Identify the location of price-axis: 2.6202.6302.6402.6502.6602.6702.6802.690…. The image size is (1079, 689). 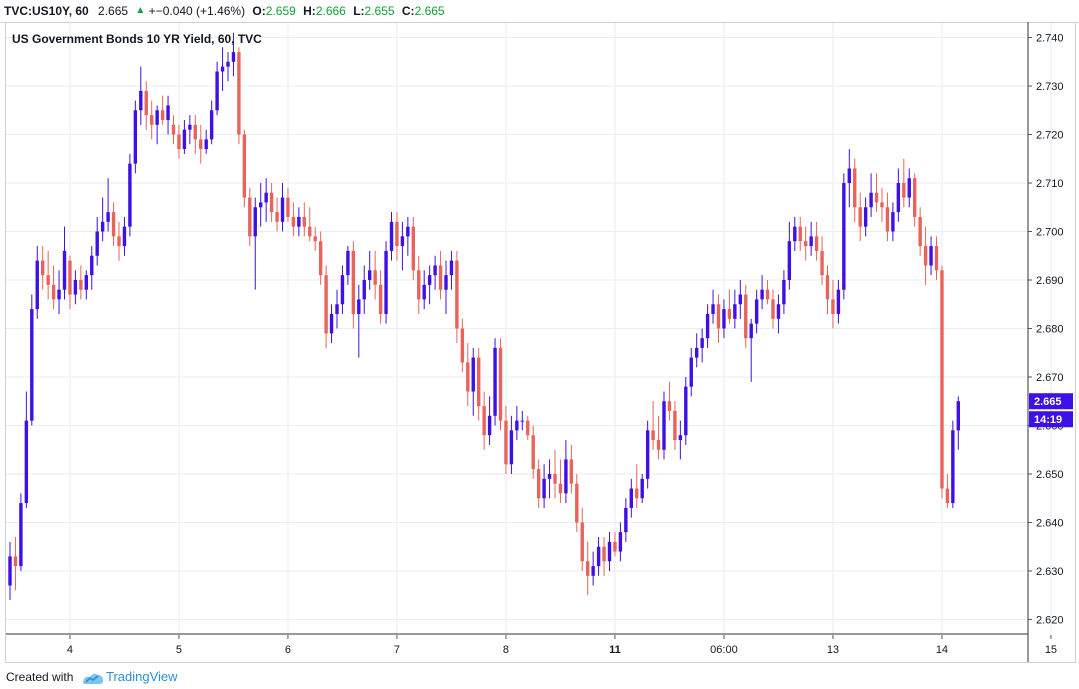
(1045, 342).